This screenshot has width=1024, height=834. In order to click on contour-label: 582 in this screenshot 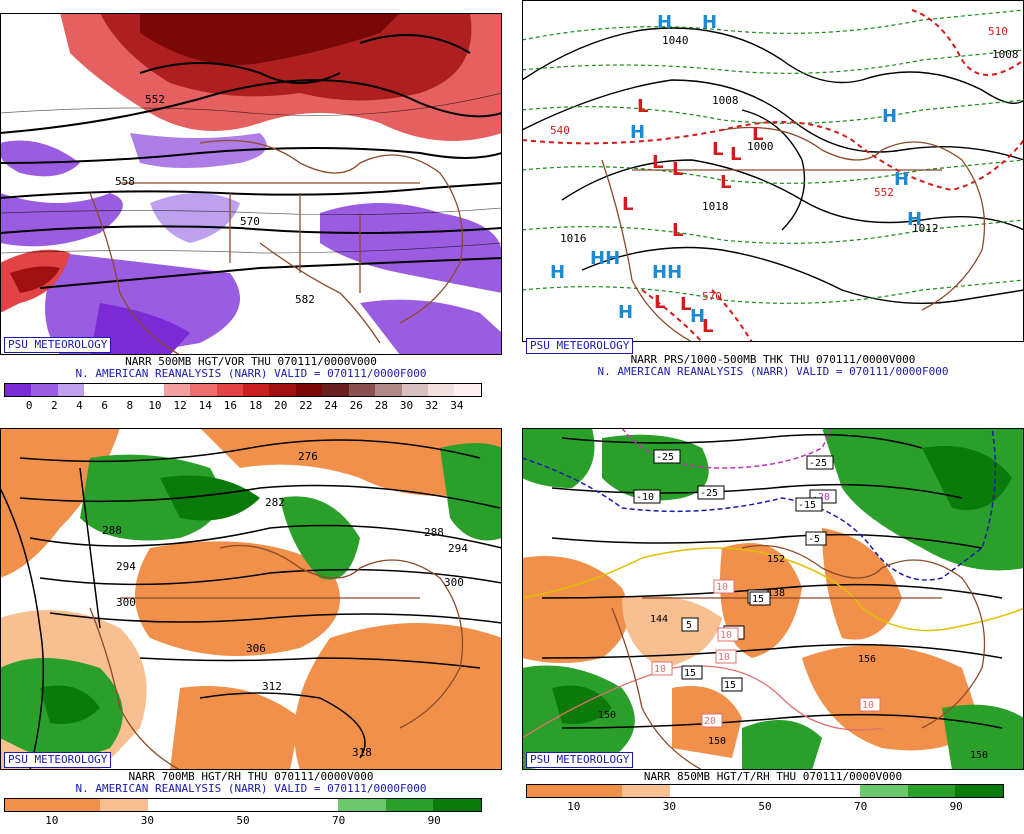, I will do `click(305, 299)`.